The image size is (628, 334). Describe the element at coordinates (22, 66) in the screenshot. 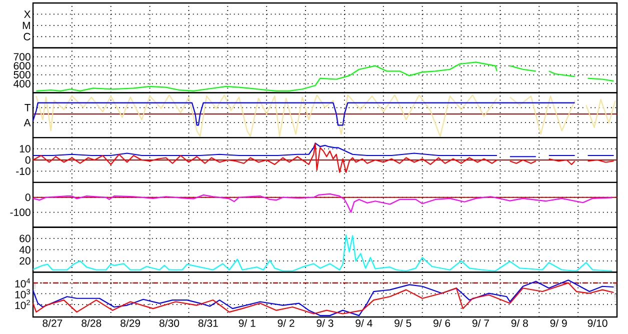

I see `y-tick-label: 600` at that location.